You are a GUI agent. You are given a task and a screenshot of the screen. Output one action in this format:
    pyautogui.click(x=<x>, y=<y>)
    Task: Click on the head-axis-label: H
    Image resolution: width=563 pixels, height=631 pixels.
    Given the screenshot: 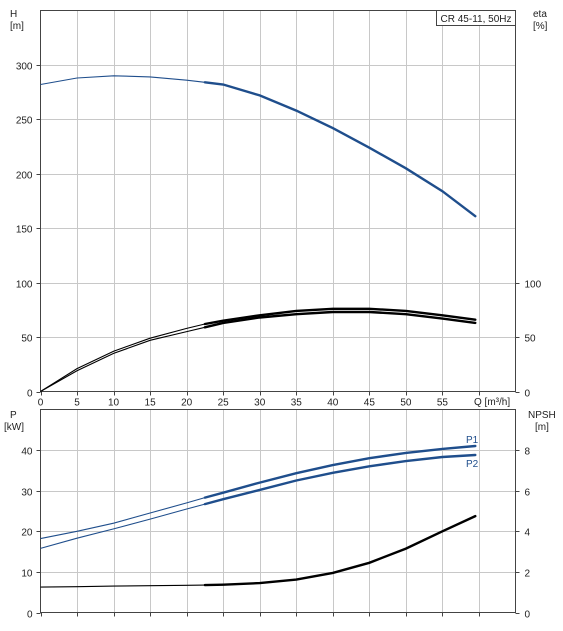 What is the action you would take?
    pyautogui.click(x=13, y=14)
    